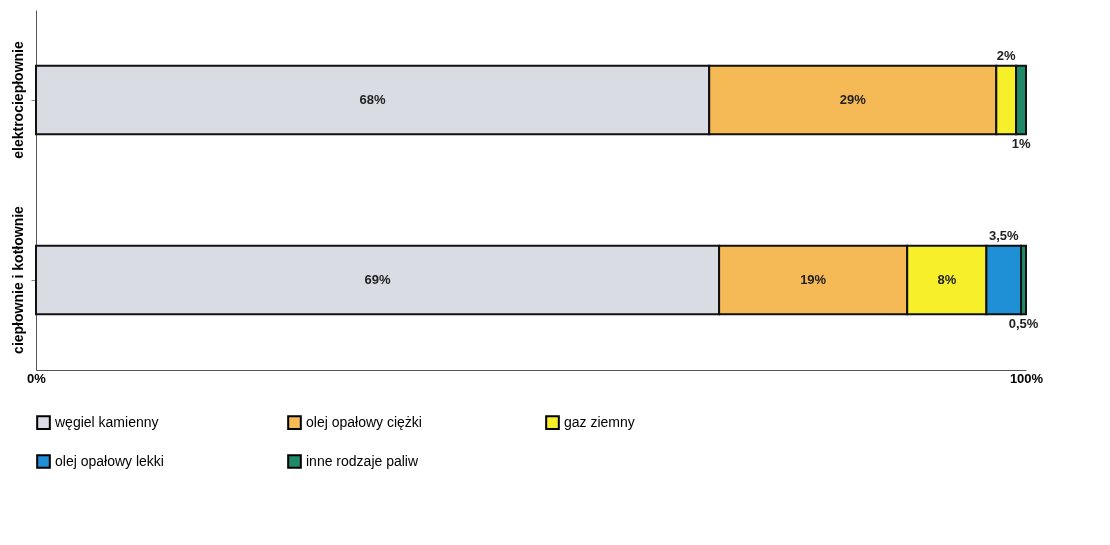 This screenshot has width=1110, height=545. I want to click on data-label: 0,5%, so click(1023, 323).